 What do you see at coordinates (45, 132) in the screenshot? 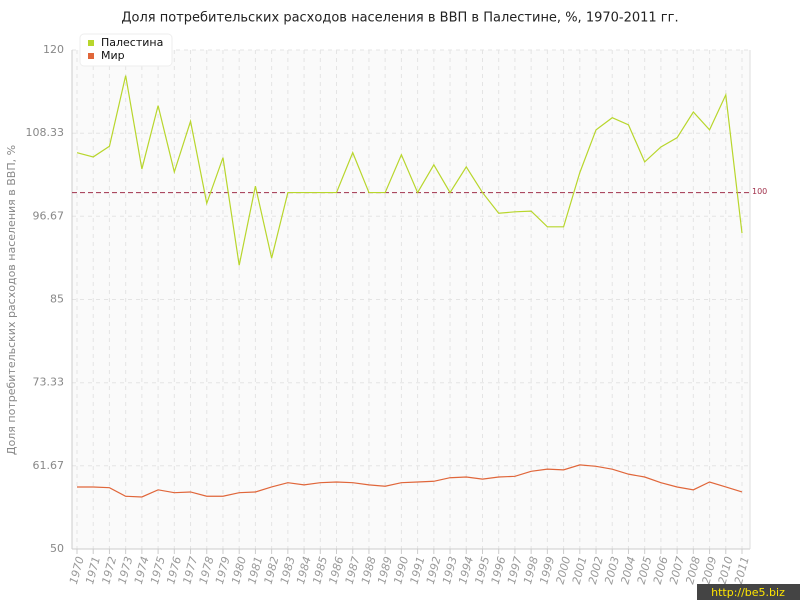
I see `y-tick-label: 108.33` at bounding box center [45, 132].